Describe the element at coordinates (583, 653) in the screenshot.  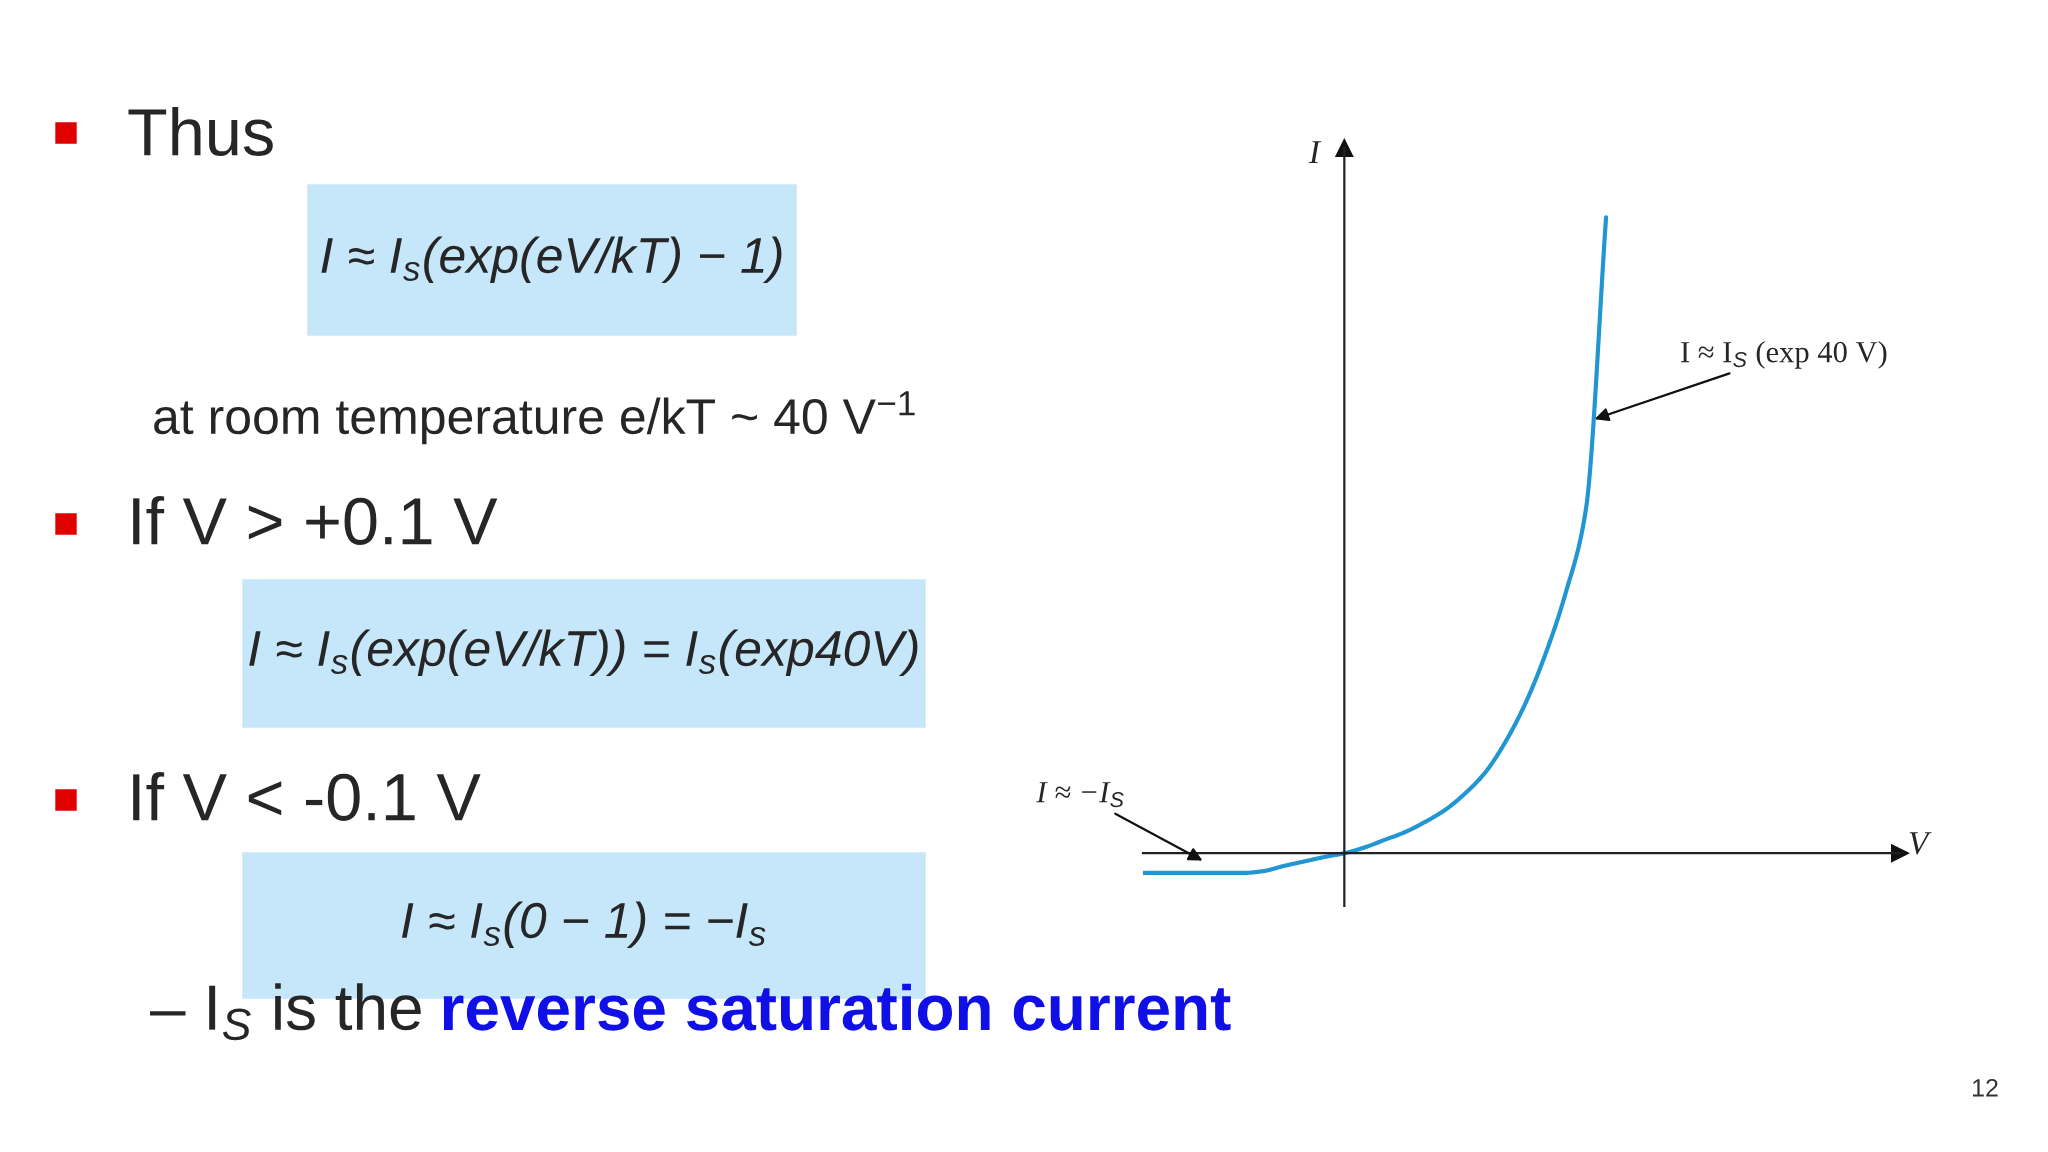
I see `text: I ≈ I$_{s}$(exp(eV/kT)) = I$_{s}$(exp40V)` at that location.